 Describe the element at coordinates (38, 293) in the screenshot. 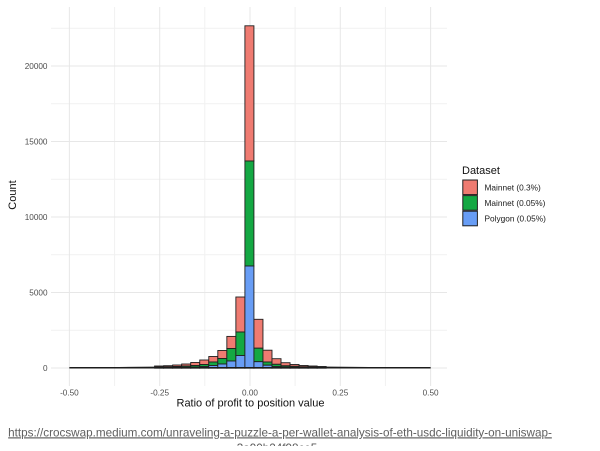

I see `svg-text: 5000` at that location.